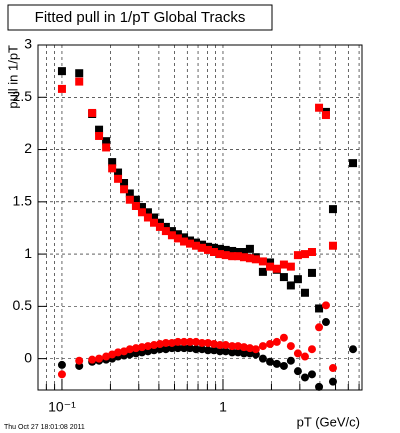 The image size is (400, 433). Describe the element at coordinates (23, 305) in the screenshot. I see `y-tick-label: 0.5` at that location.